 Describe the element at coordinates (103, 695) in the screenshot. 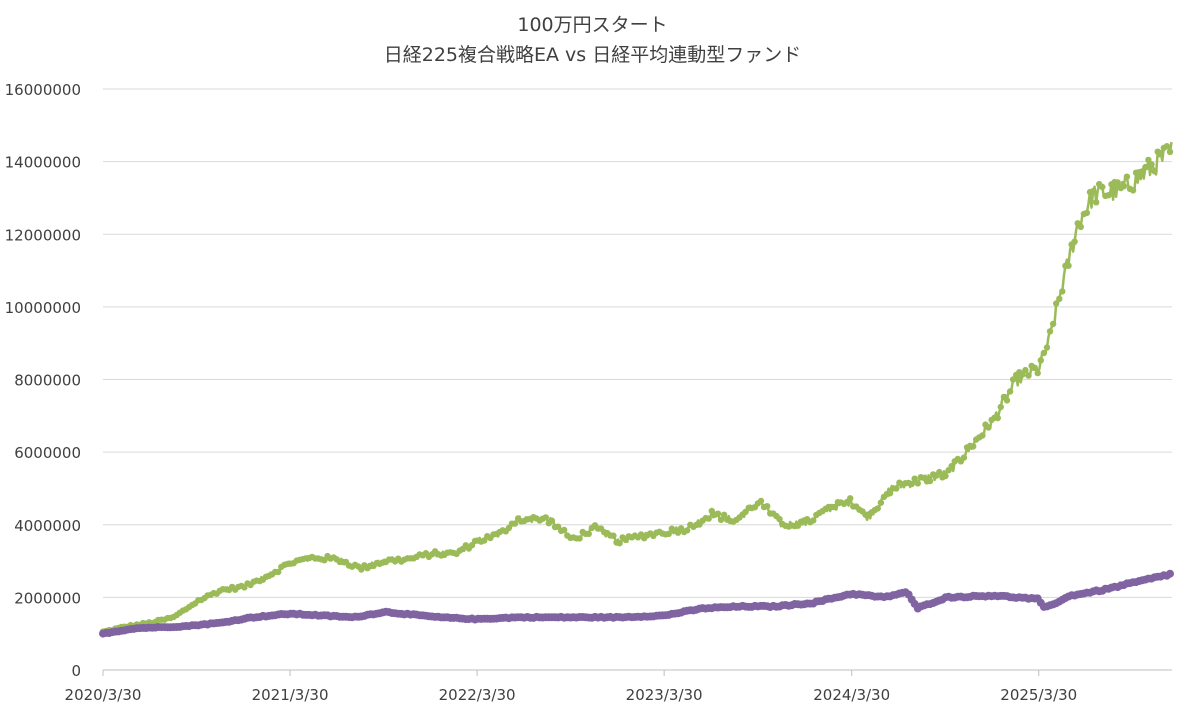

I see `x-tick-label: 2020/3/30` at that location.